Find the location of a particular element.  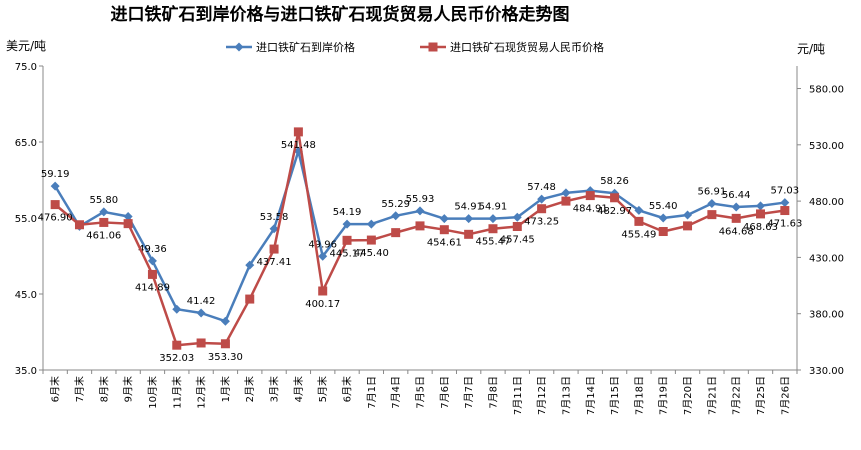

data-label: 53.58 is located at coordinates (274, 217).